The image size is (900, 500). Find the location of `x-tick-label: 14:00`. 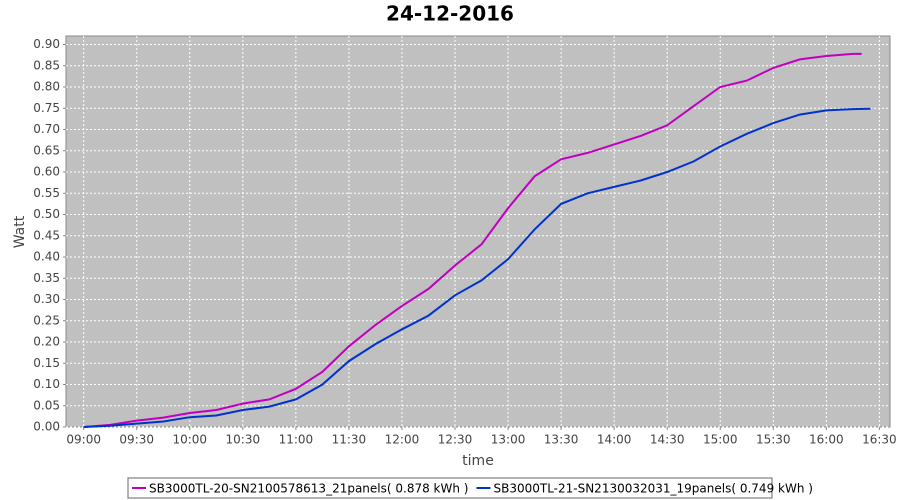

x-tick-label: 14:00 is located at coordinates (614, 440).